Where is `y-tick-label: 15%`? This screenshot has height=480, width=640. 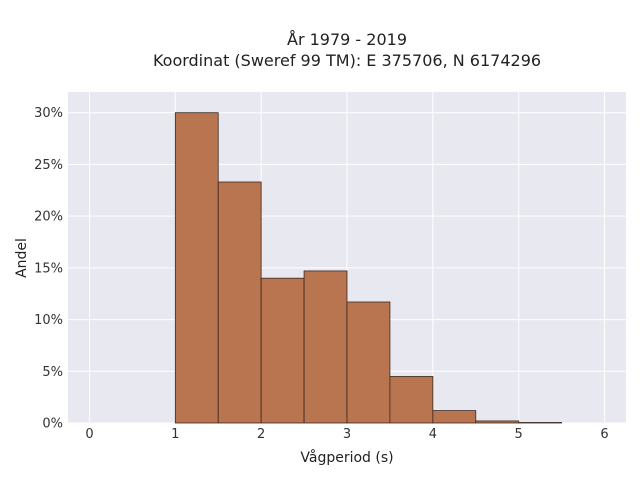 y-tick-label: 15% is located at coordinates (48, 268).